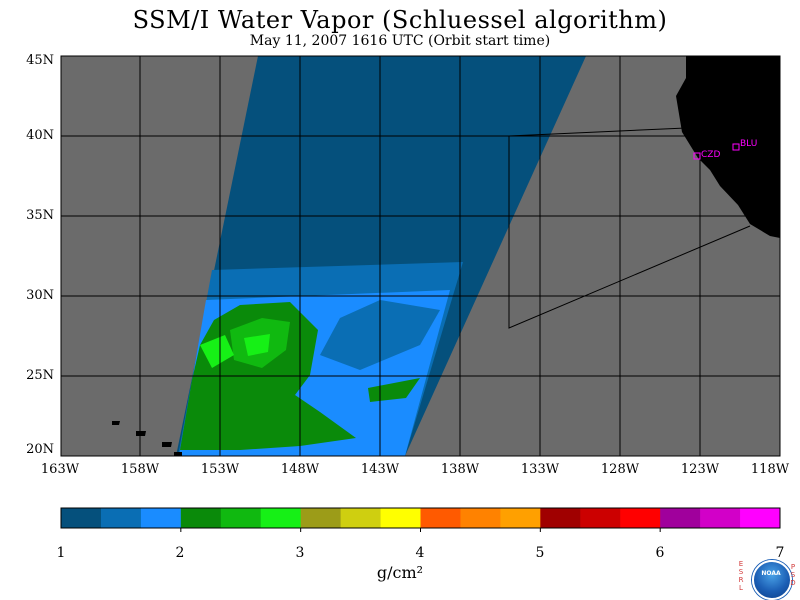 Image resolution: width=800 pixels, height=600 pixels. What do you see at coordinates (40, 215) in the screenshot?
I see `lat-label-35n: 35N` at bounding box center [40, 215].